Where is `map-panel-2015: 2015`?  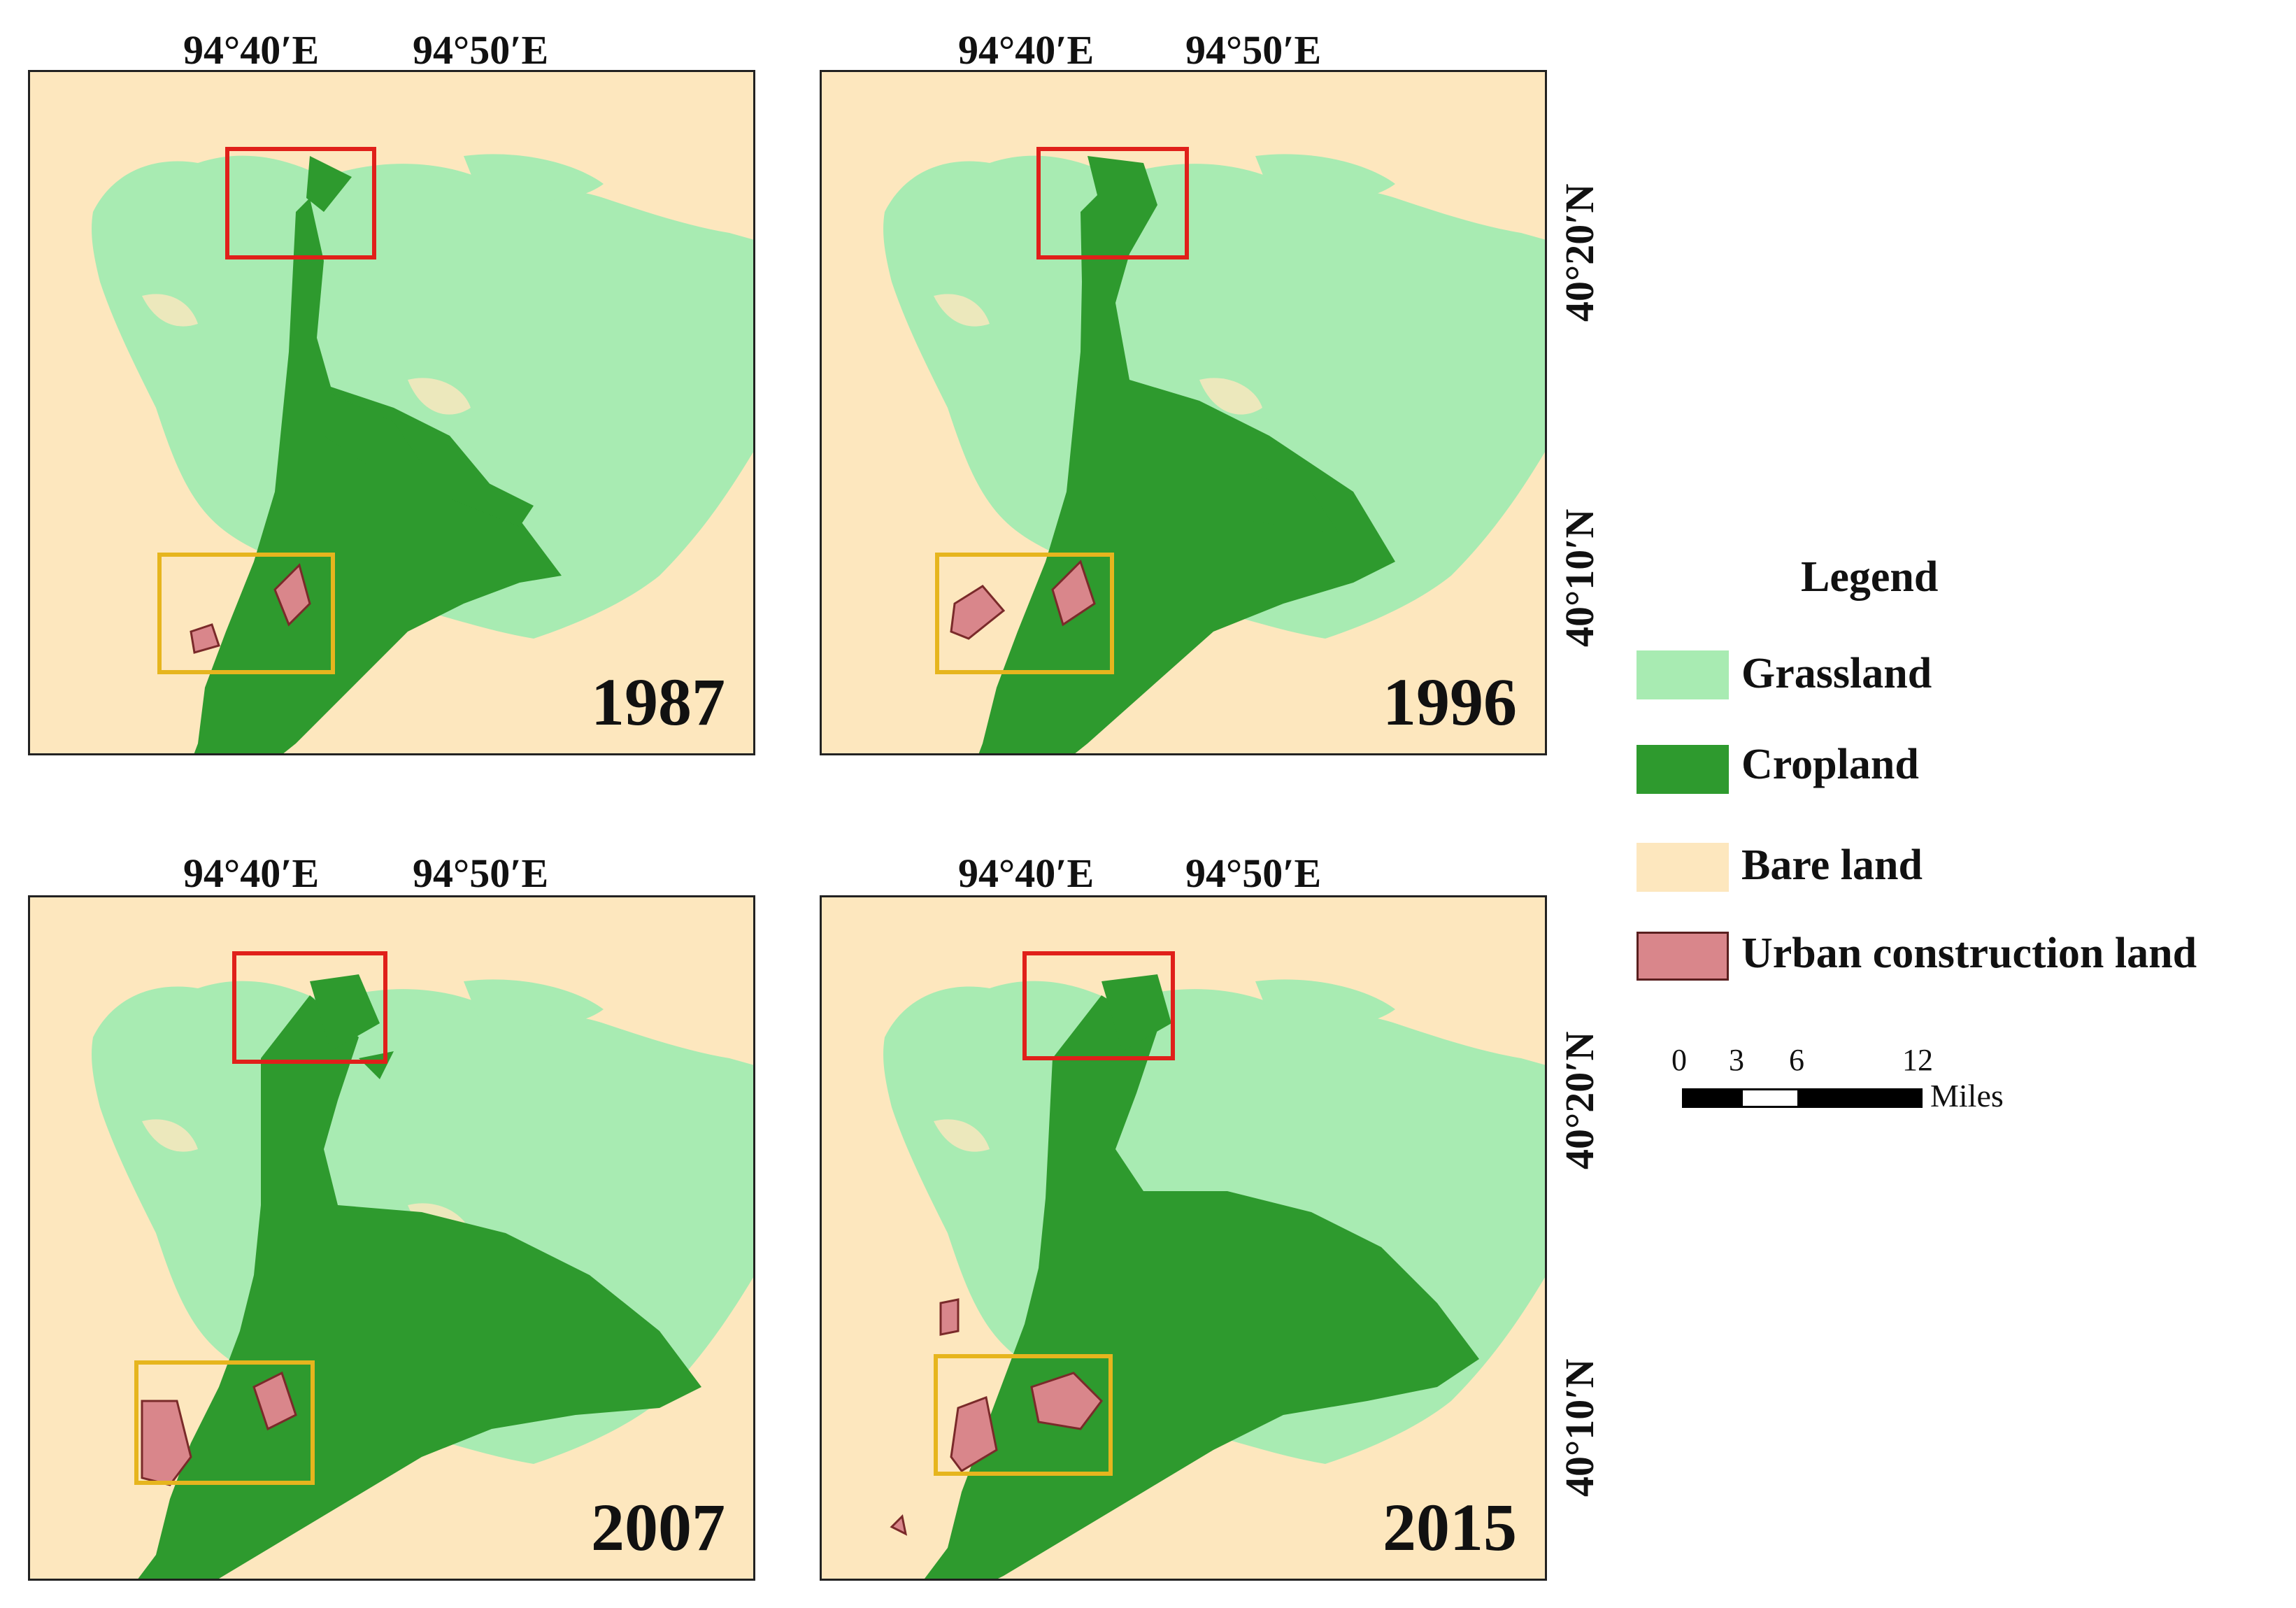
map-panel-2015: 2015 is located at coordinates (1183, 1238).